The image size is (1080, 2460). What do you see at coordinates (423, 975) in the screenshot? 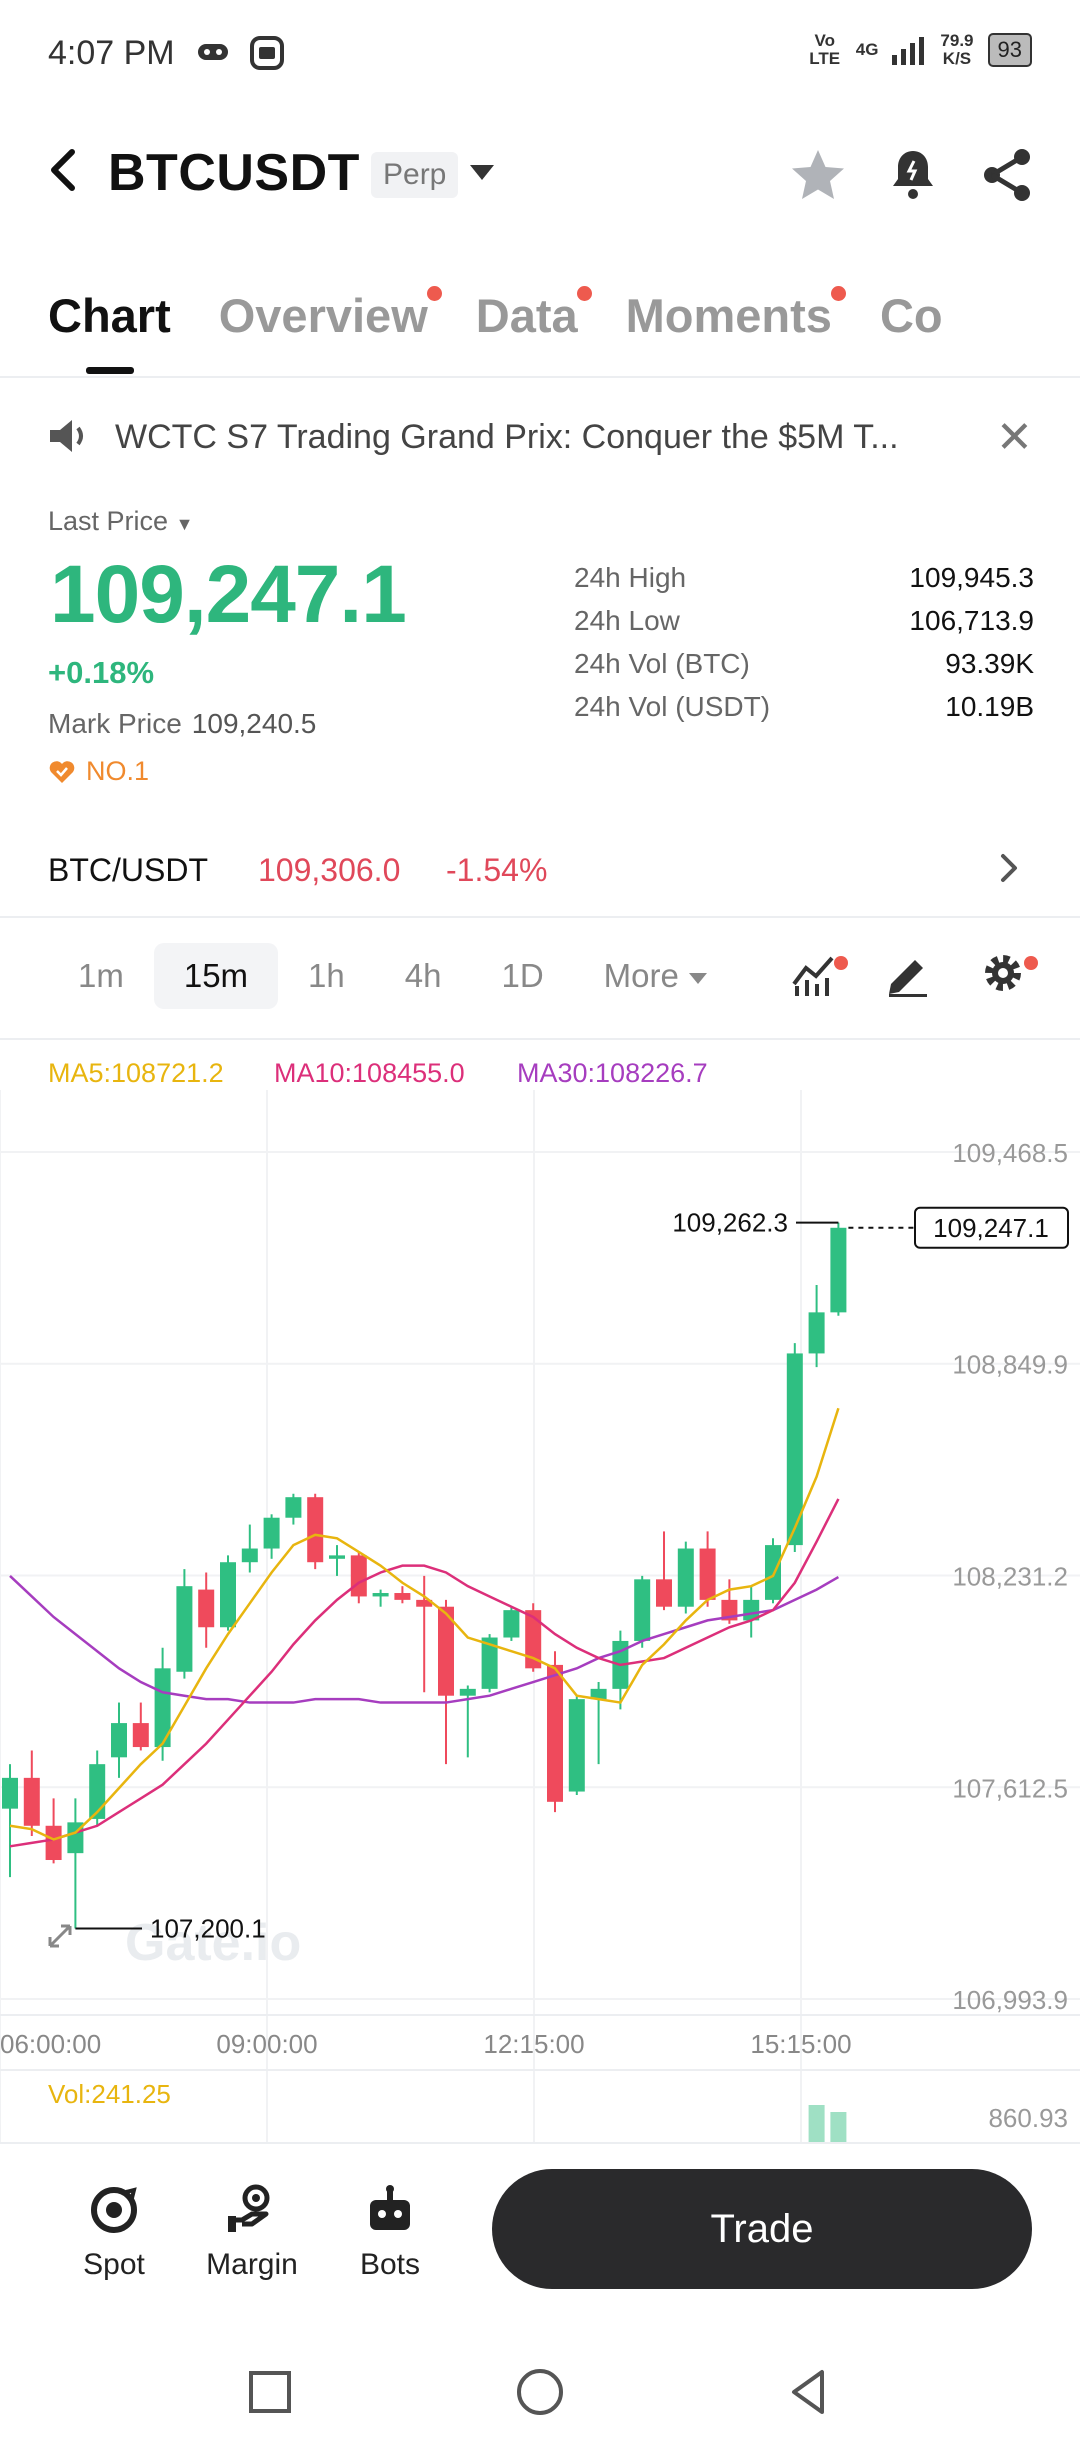
I see `interval-4h: 4h` at bounding box center [423, 975].